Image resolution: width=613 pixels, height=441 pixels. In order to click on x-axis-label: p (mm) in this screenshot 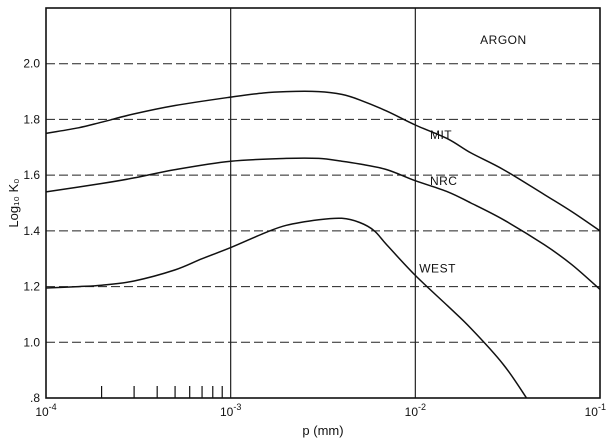, I will do `click(322, 430)`.